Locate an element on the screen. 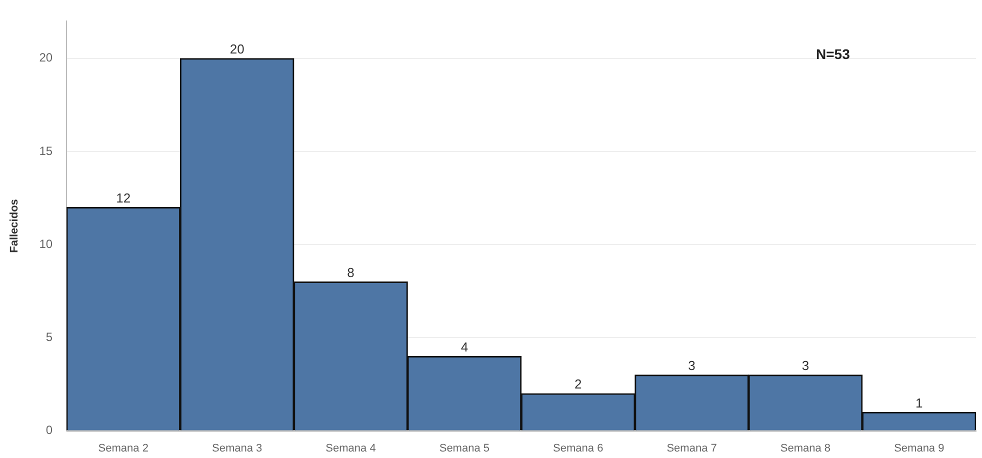  x-tick-label: Semana 2 is located at coordinates (123, 448).